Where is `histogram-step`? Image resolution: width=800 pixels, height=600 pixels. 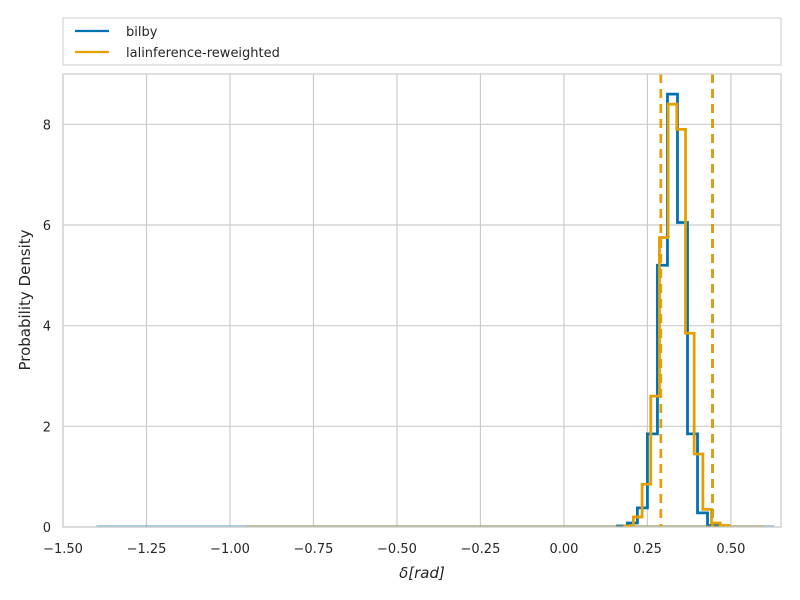
histogram-step is located at coordinates (677, 315).